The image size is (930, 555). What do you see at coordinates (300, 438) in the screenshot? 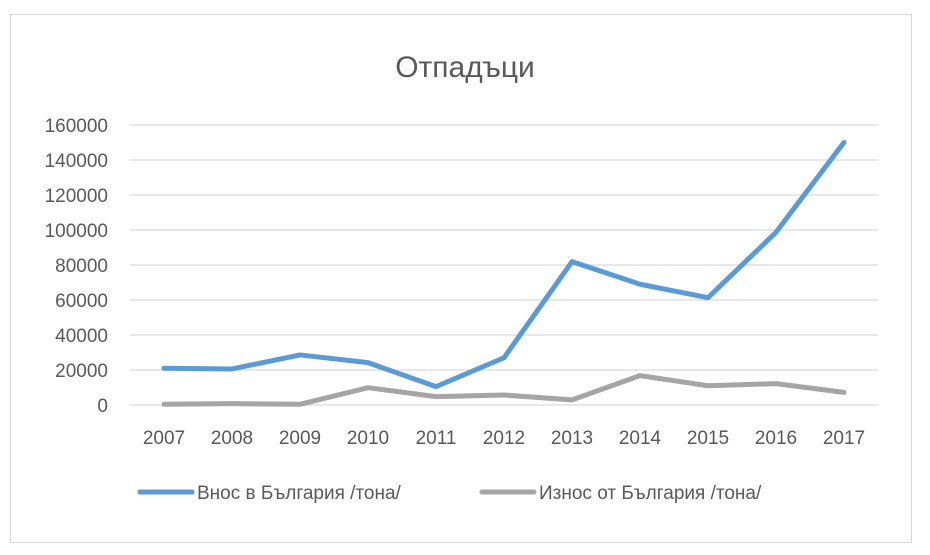
I see `x-tick-label: 2009` at bounding box center [300, 438].